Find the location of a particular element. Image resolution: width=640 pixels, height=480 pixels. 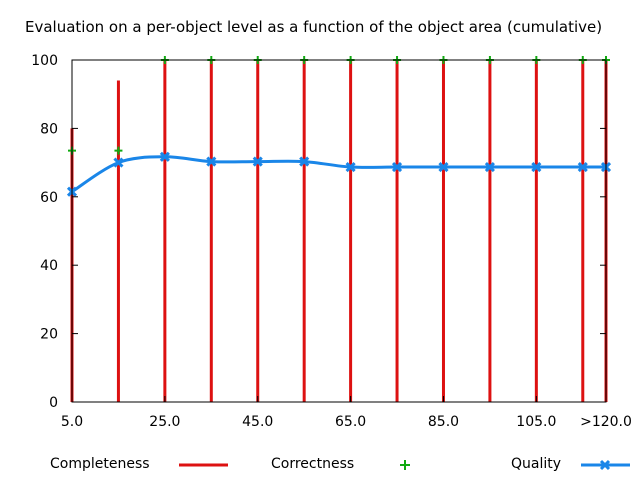

legend-label-completeness: Completeness is located at coordinates (100, 464).